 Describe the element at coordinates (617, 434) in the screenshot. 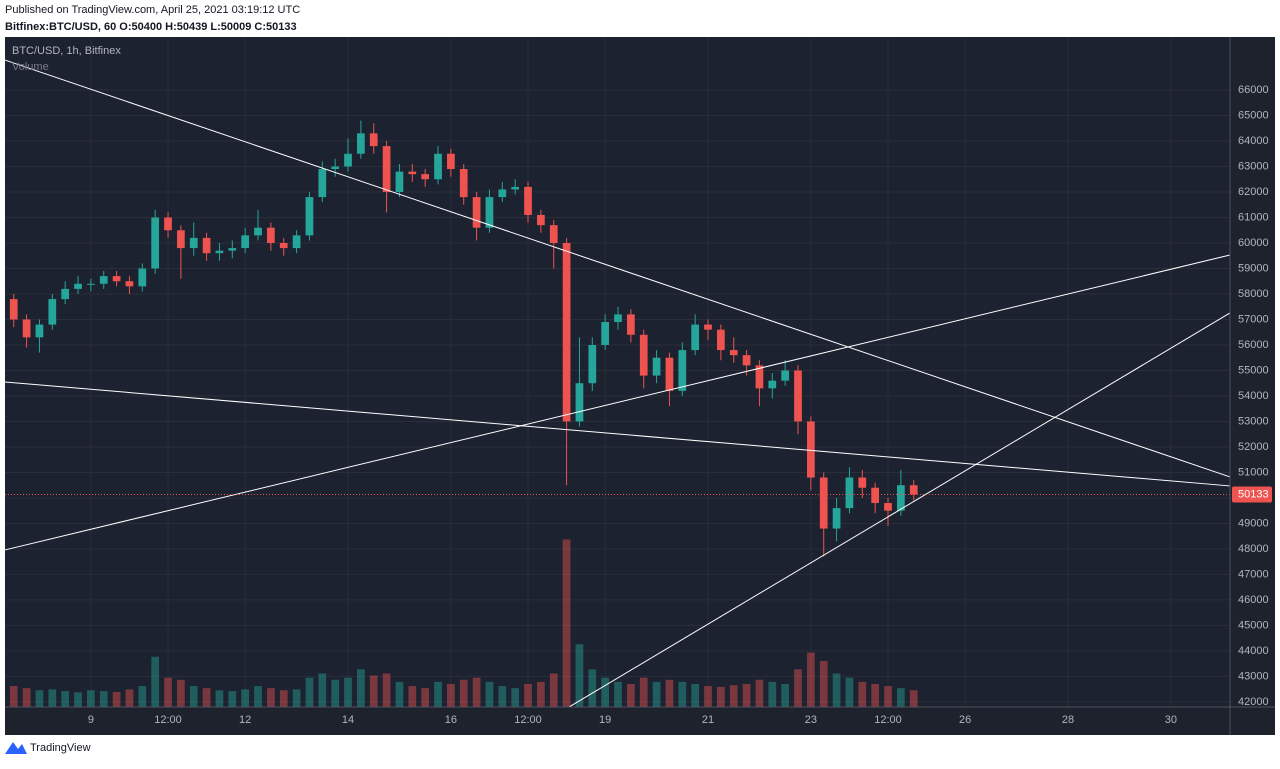

I see `trendline` at that location.